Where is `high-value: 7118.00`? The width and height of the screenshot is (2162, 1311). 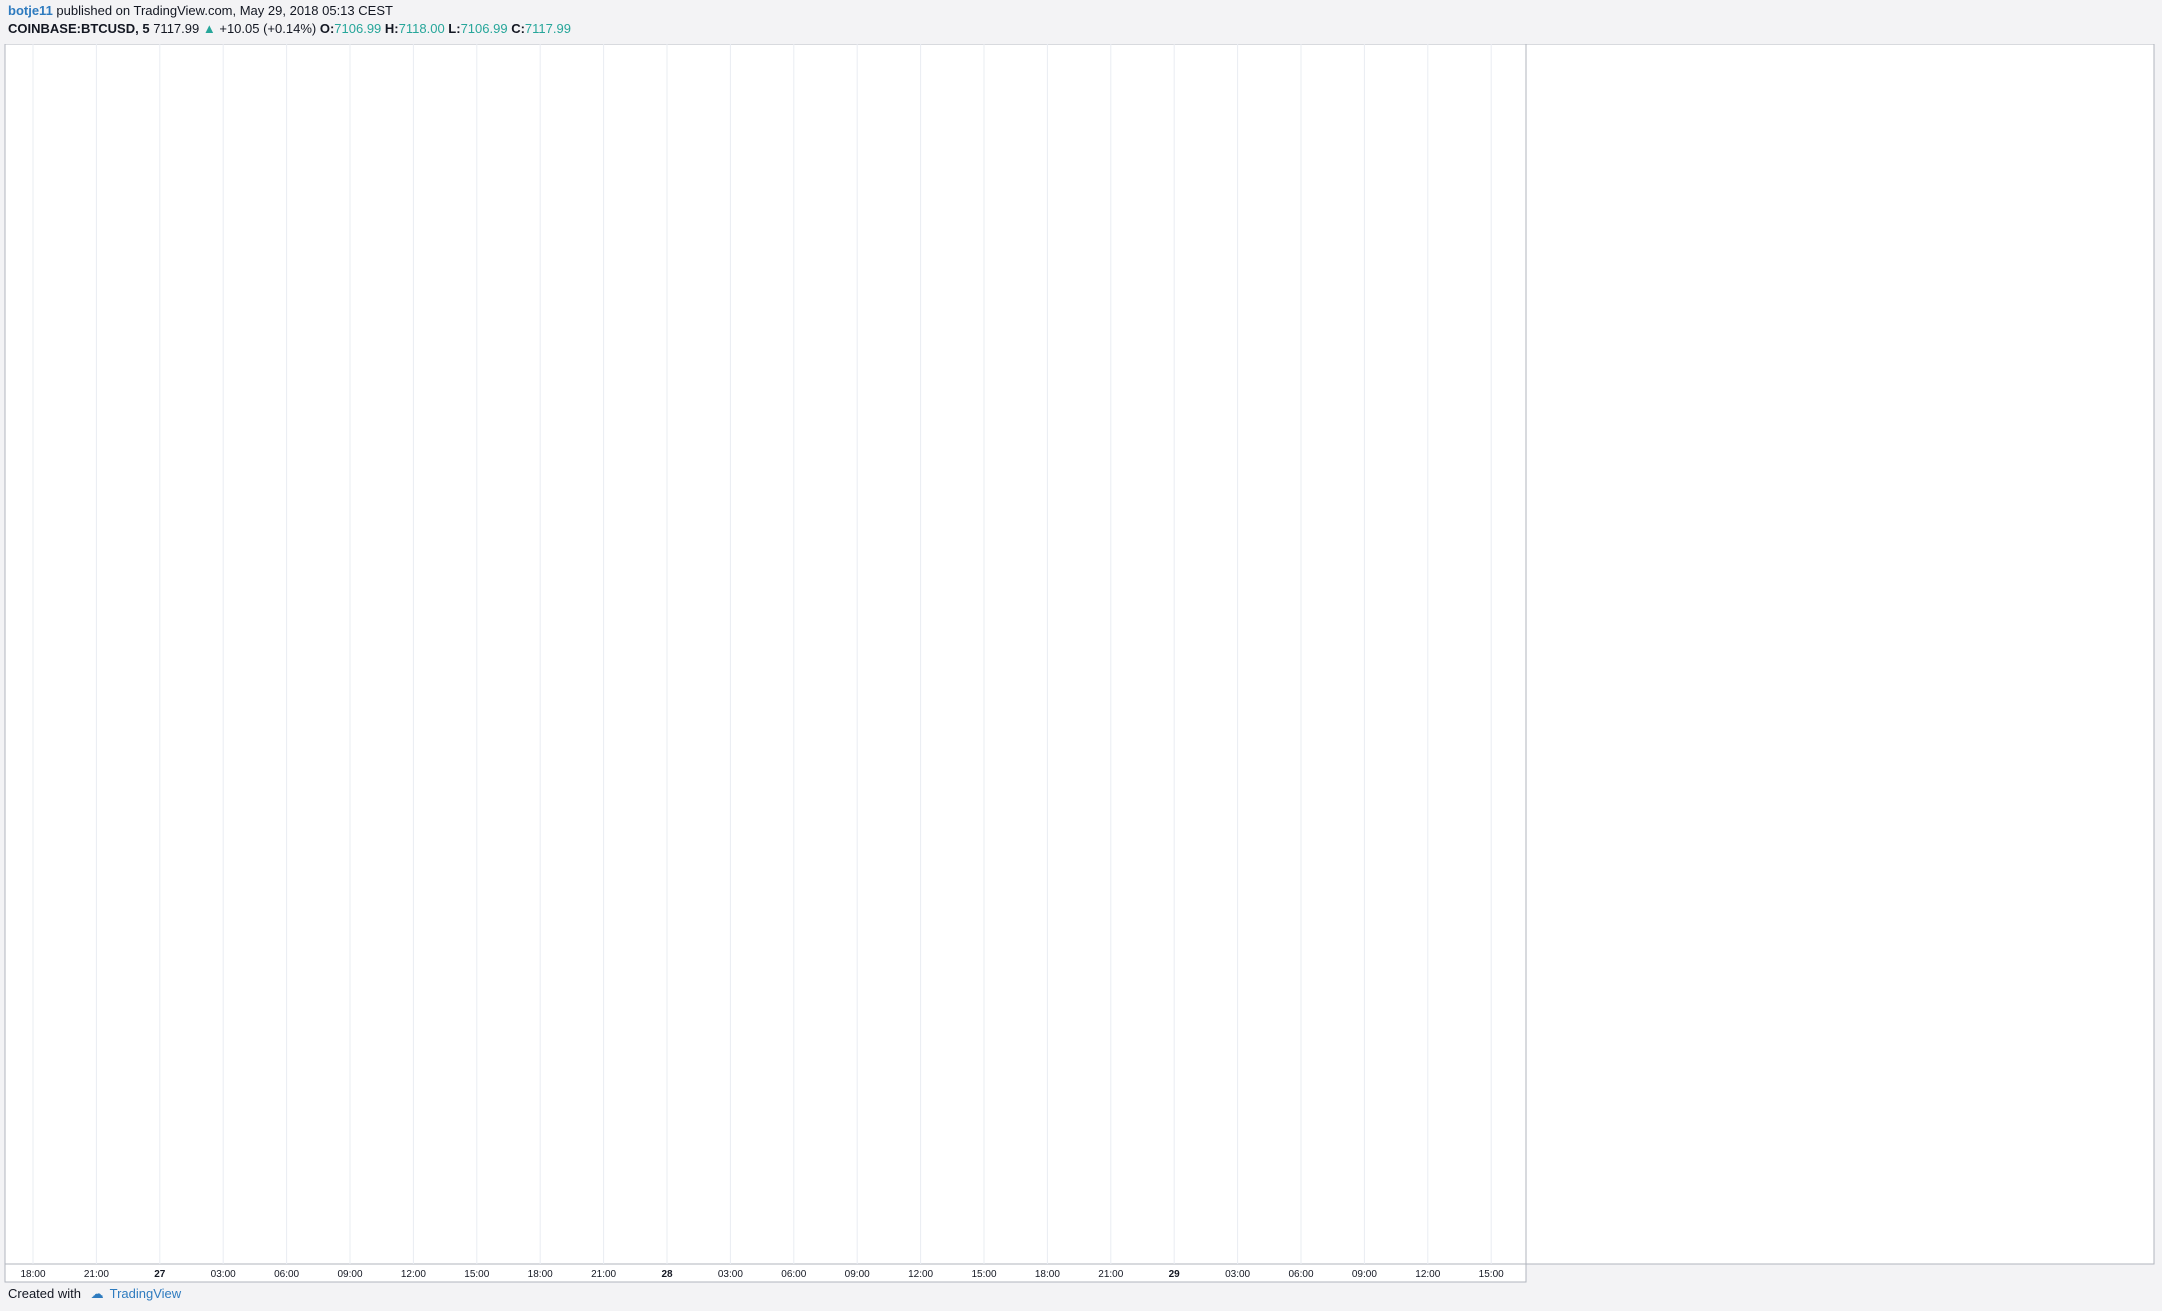
high-value: 7118.00 is located at coordinates (421, 28).